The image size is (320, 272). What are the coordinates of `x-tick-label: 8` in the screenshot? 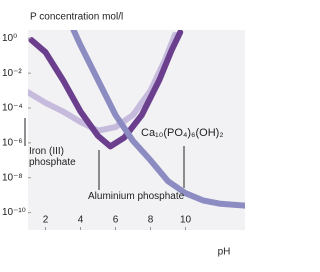 It's located at (151, 220).